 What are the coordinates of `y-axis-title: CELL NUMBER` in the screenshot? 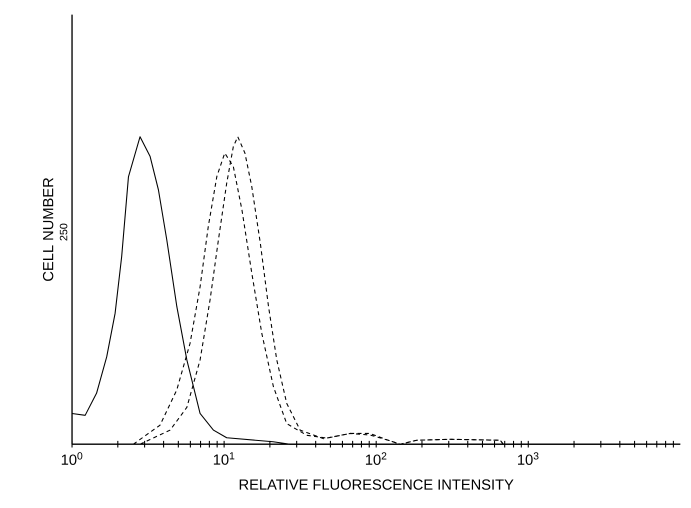 It's located at (48, 229).